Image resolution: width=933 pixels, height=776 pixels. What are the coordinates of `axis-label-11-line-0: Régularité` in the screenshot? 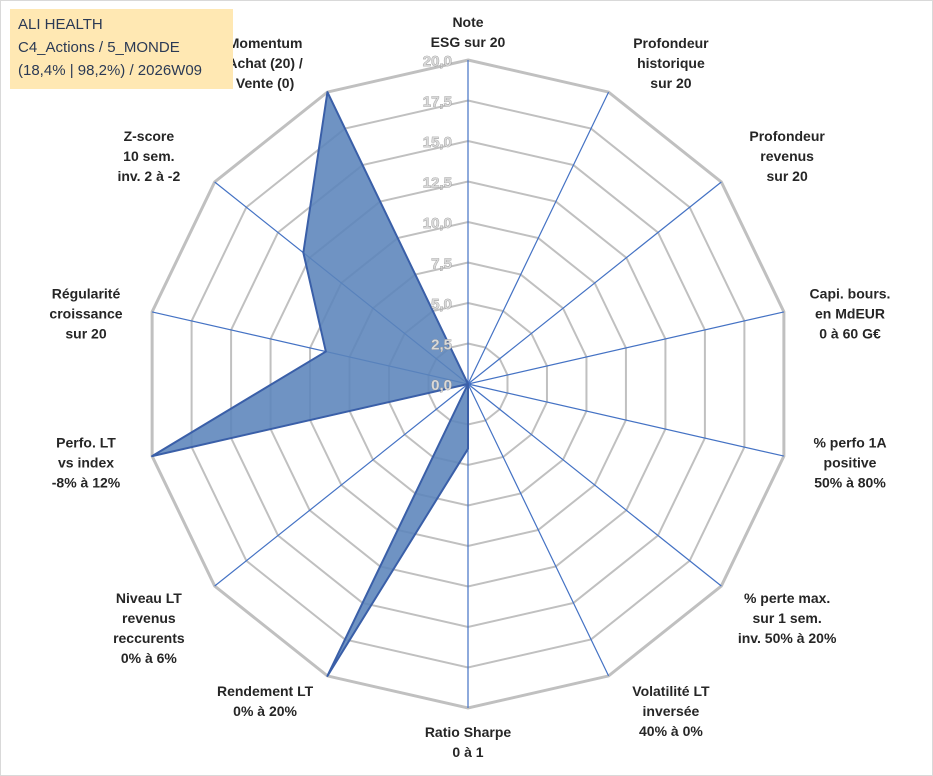 It's located at (86, 294).